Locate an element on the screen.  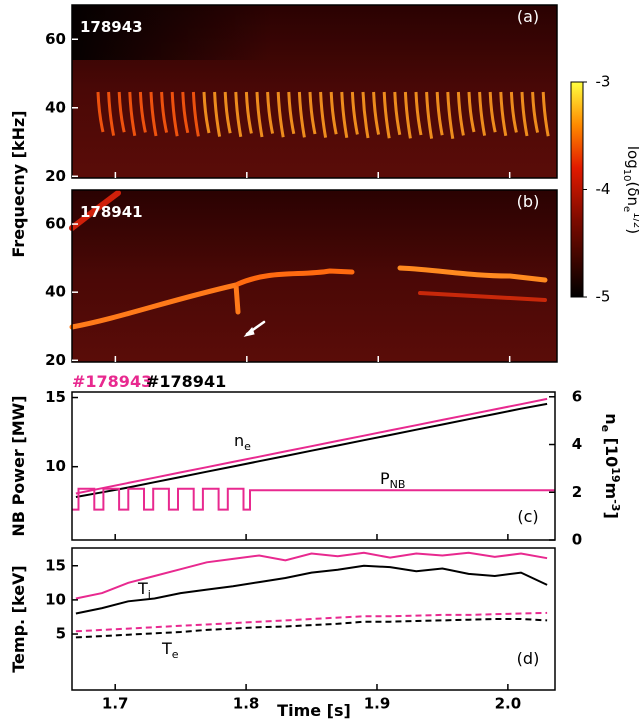
colorbar-tick-label: -4 is located at coordinates (603, 189).